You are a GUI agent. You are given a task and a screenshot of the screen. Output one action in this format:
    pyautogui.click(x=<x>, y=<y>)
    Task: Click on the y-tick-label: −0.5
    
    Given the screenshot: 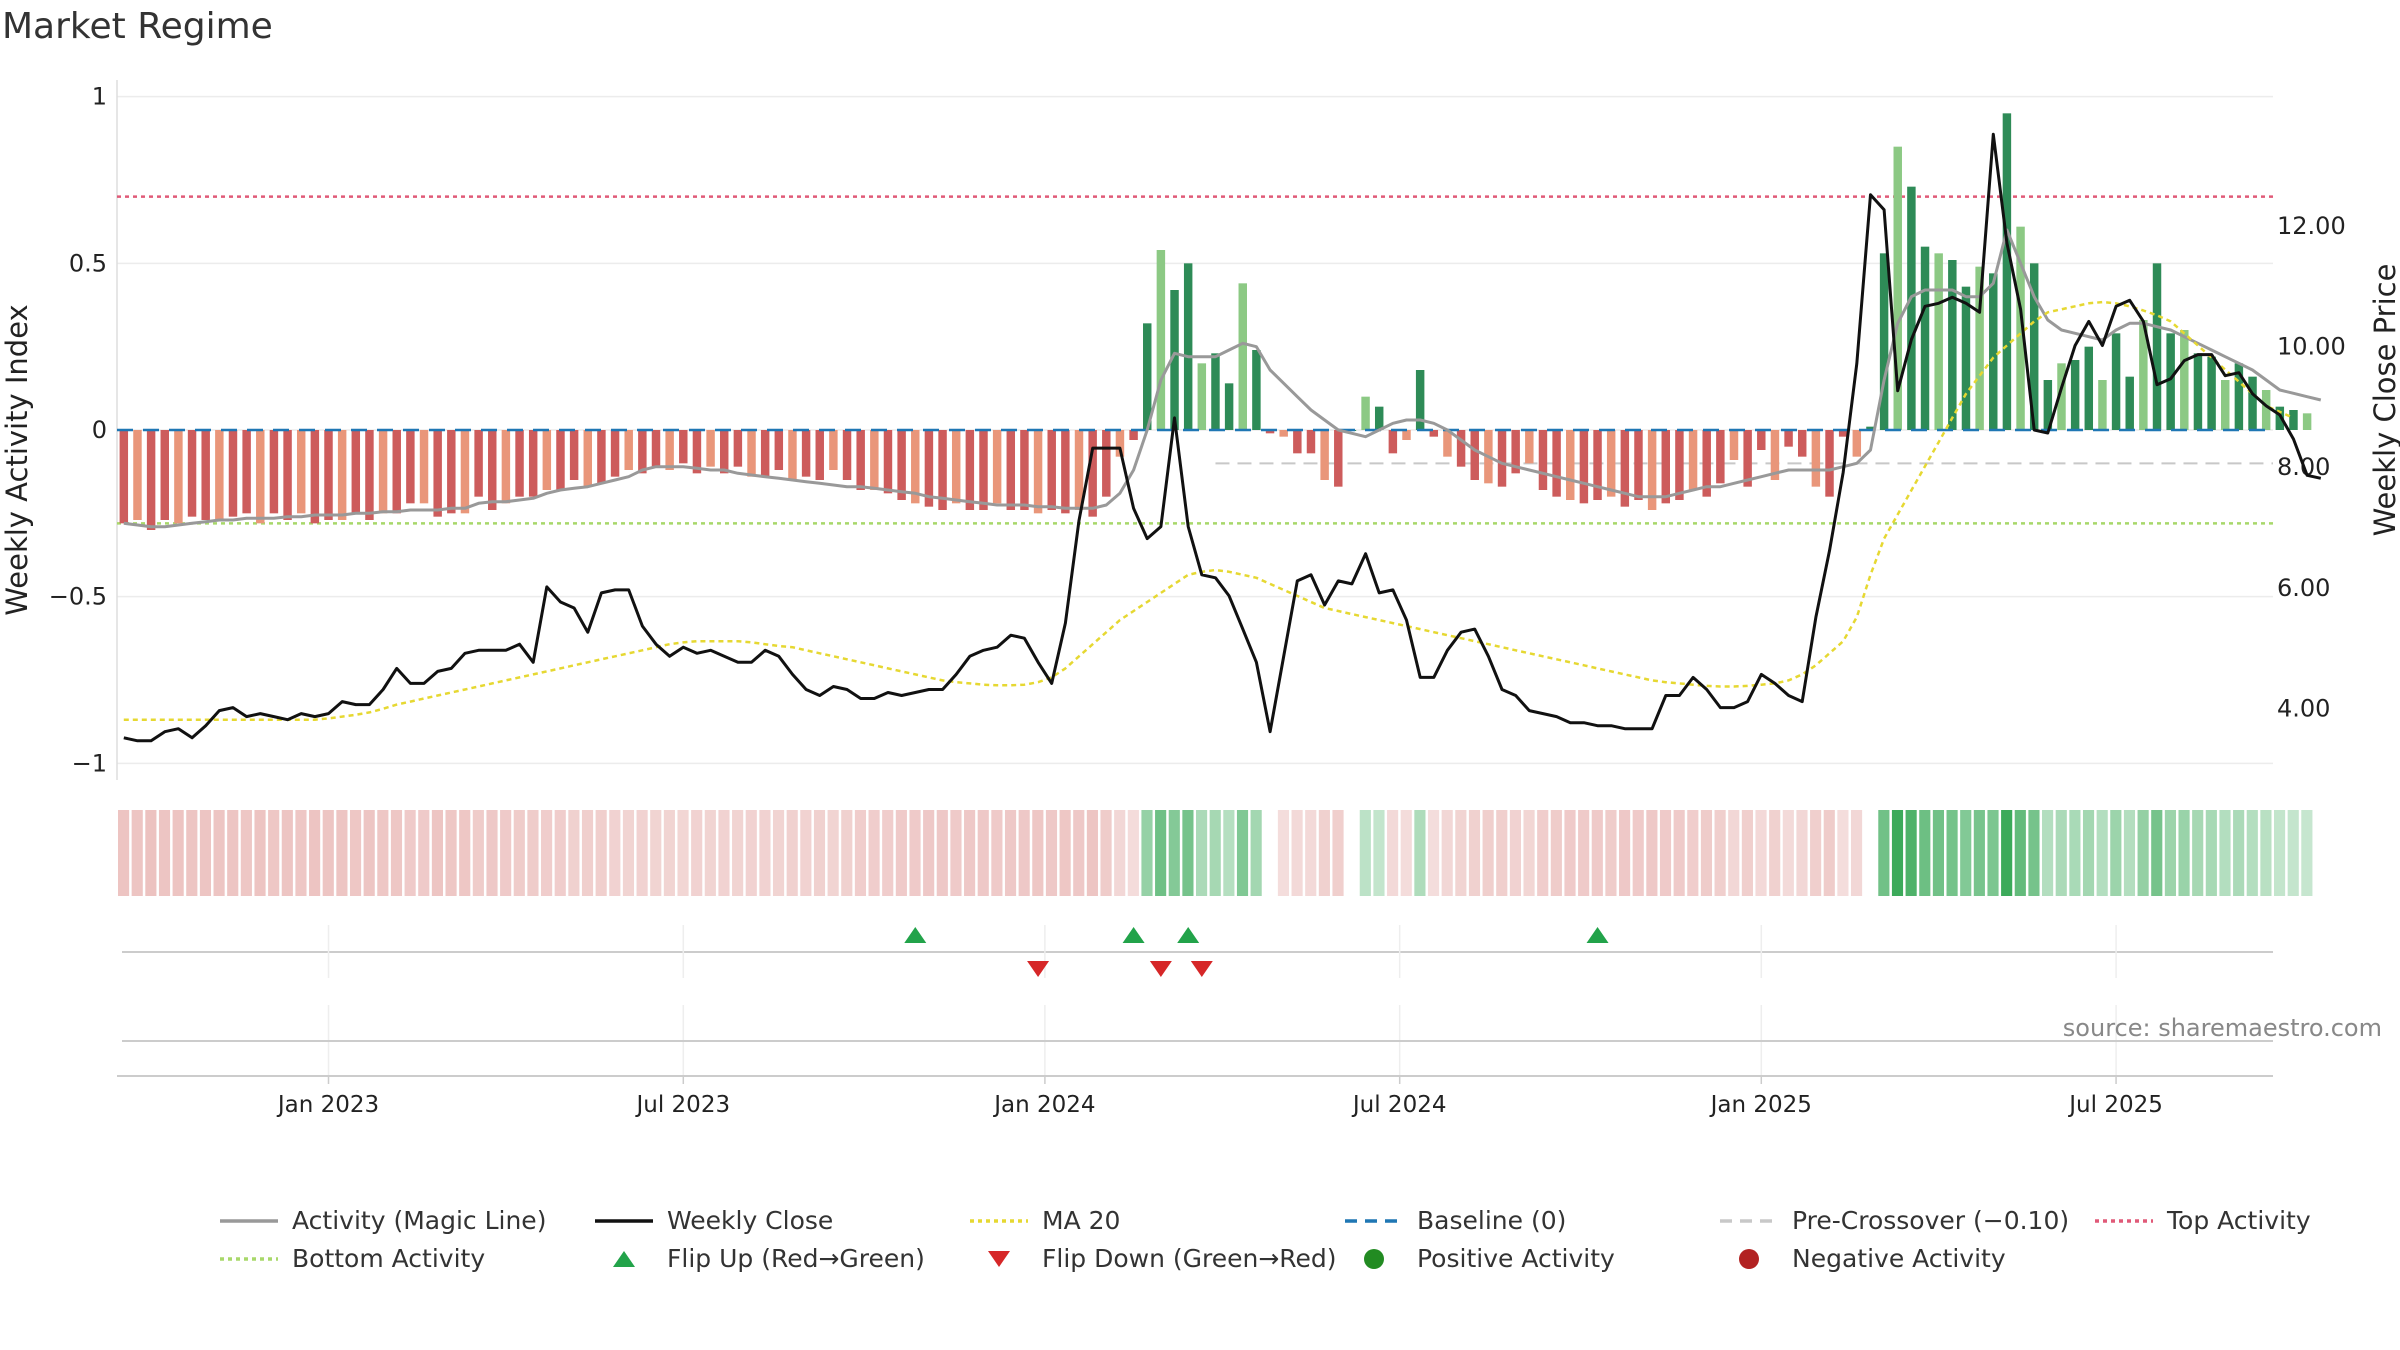 What is the action you would take?
    pyautogui.click(x=78, y=597)
    